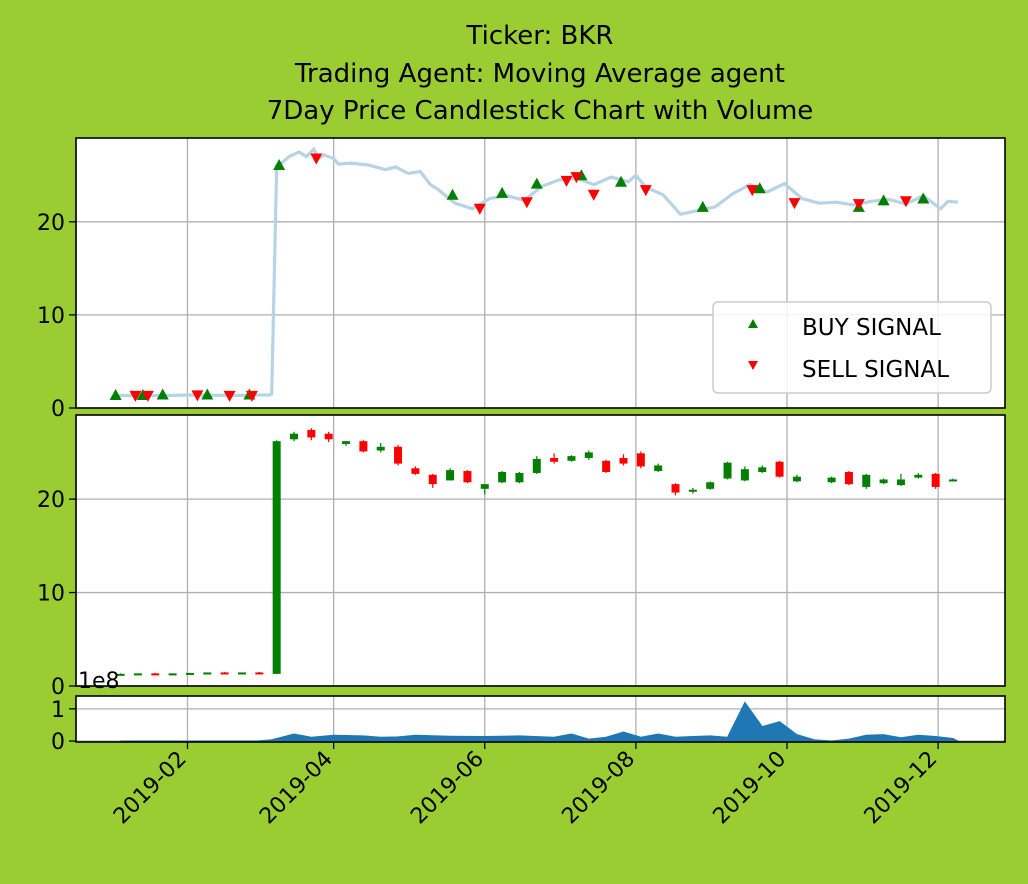 Image resolution: width=1028 pixels, height=884 pixels. I want to click on legend-buy-marker-icon, so click(753, 323).